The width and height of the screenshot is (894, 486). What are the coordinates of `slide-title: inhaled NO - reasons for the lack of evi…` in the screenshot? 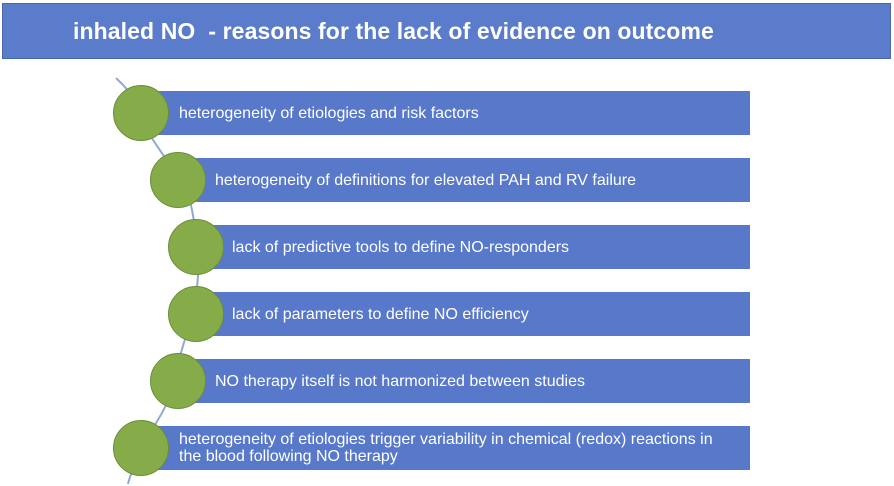 It's located at (393, 31).